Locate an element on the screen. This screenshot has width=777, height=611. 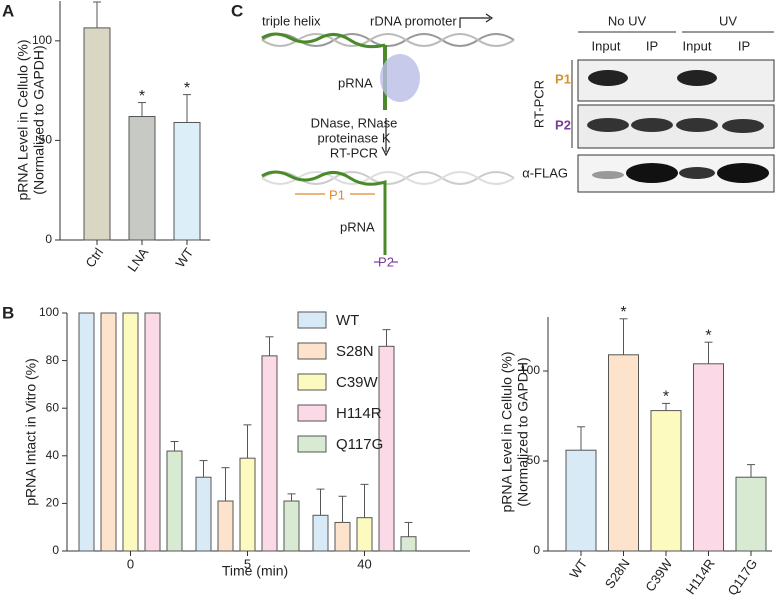
x-tick-label: H114R is located at coordinates (700, 576).